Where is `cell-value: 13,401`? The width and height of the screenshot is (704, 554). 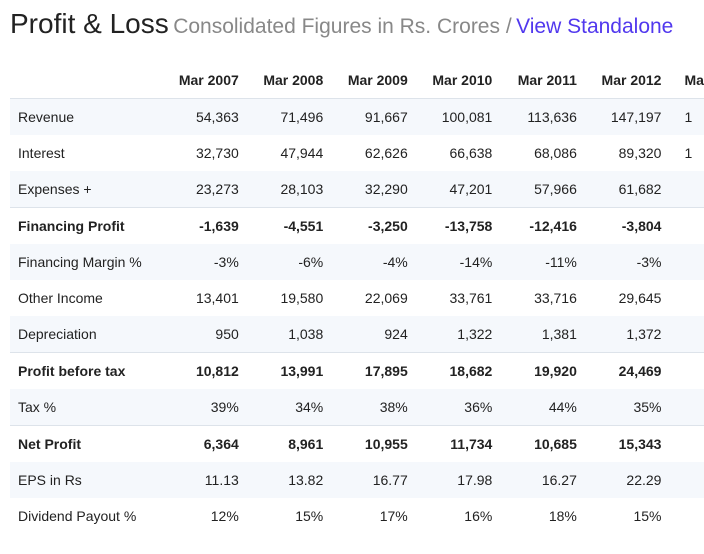
cell-value: 13,401 is located at coordinates (217, 298).